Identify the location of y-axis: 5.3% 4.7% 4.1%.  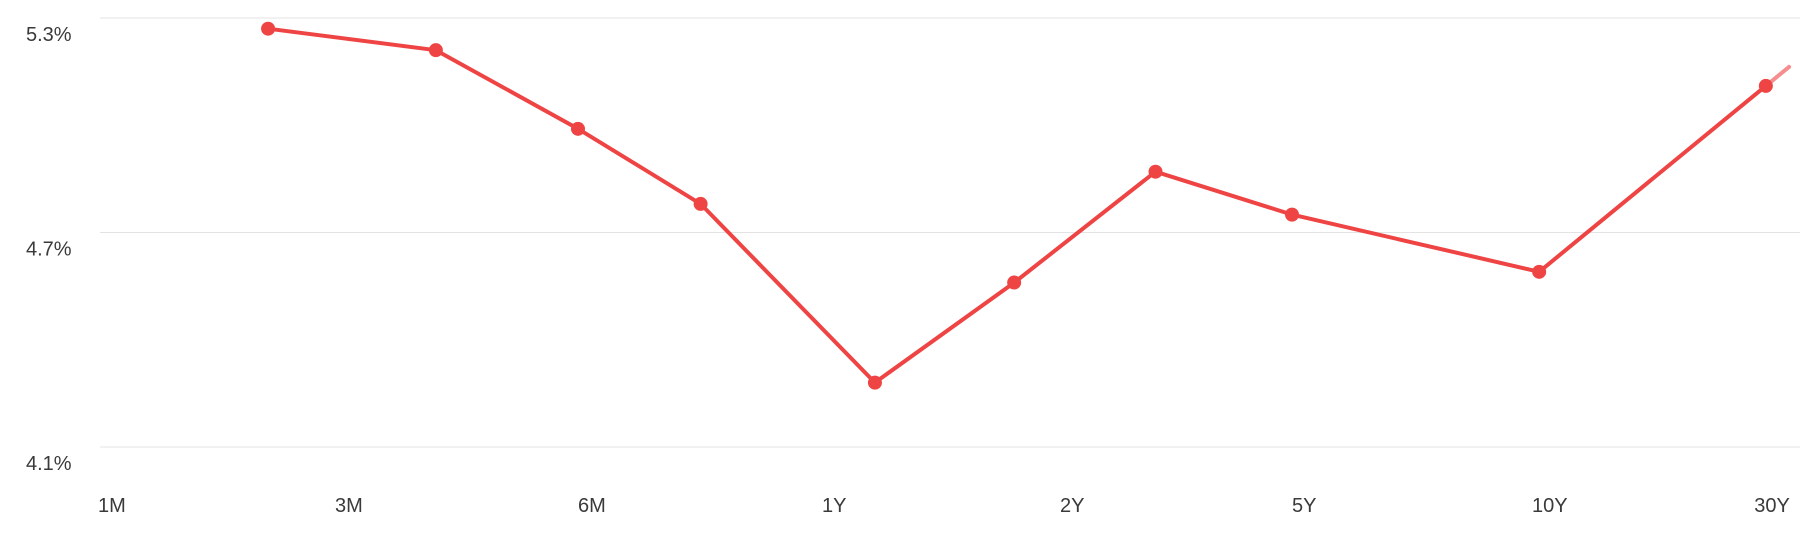
(49, 249).